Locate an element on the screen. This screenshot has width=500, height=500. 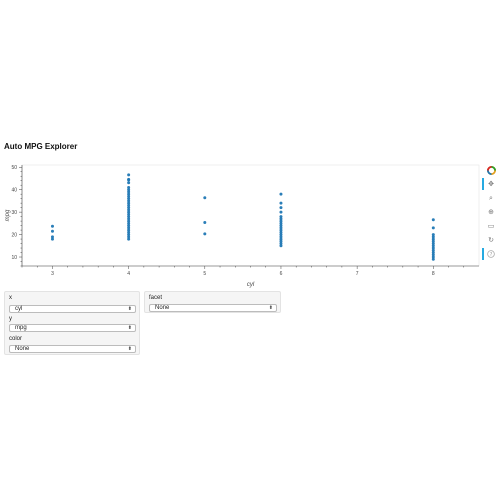
plot-toolbar: ✥ ⌕ ⊕ ▭ ↻ ? is located at coordinates (489, 213).